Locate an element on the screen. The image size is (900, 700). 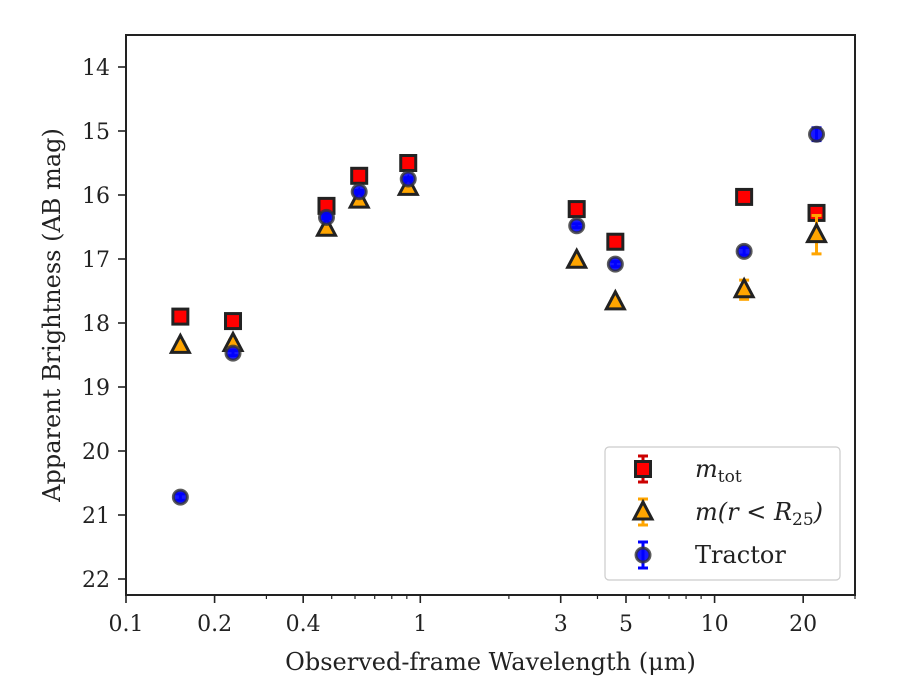
y-tick-label: 16 is located at coordinates (96, 196).